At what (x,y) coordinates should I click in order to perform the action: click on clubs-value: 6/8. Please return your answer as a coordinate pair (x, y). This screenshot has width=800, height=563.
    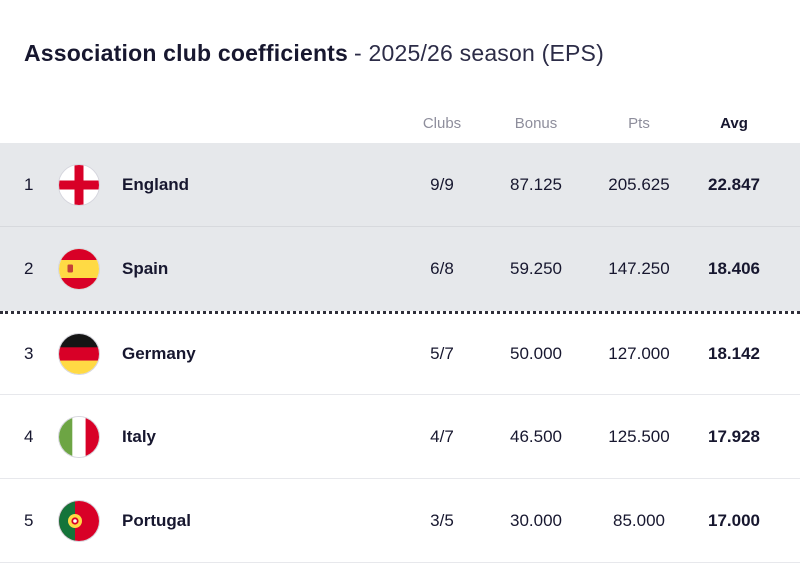
    Looking at the image, I should click on (442, 268).